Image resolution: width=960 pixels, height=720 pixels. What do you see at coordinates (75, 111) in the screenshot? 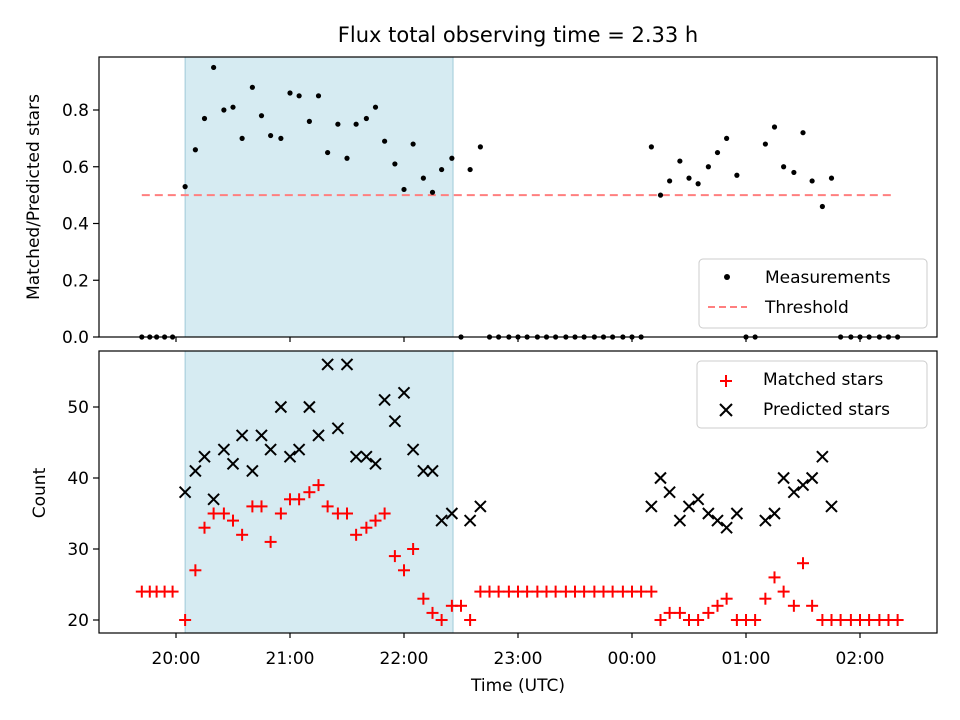
I see `top-y-tick-label: 0.8` at bounding box center [75, 111].